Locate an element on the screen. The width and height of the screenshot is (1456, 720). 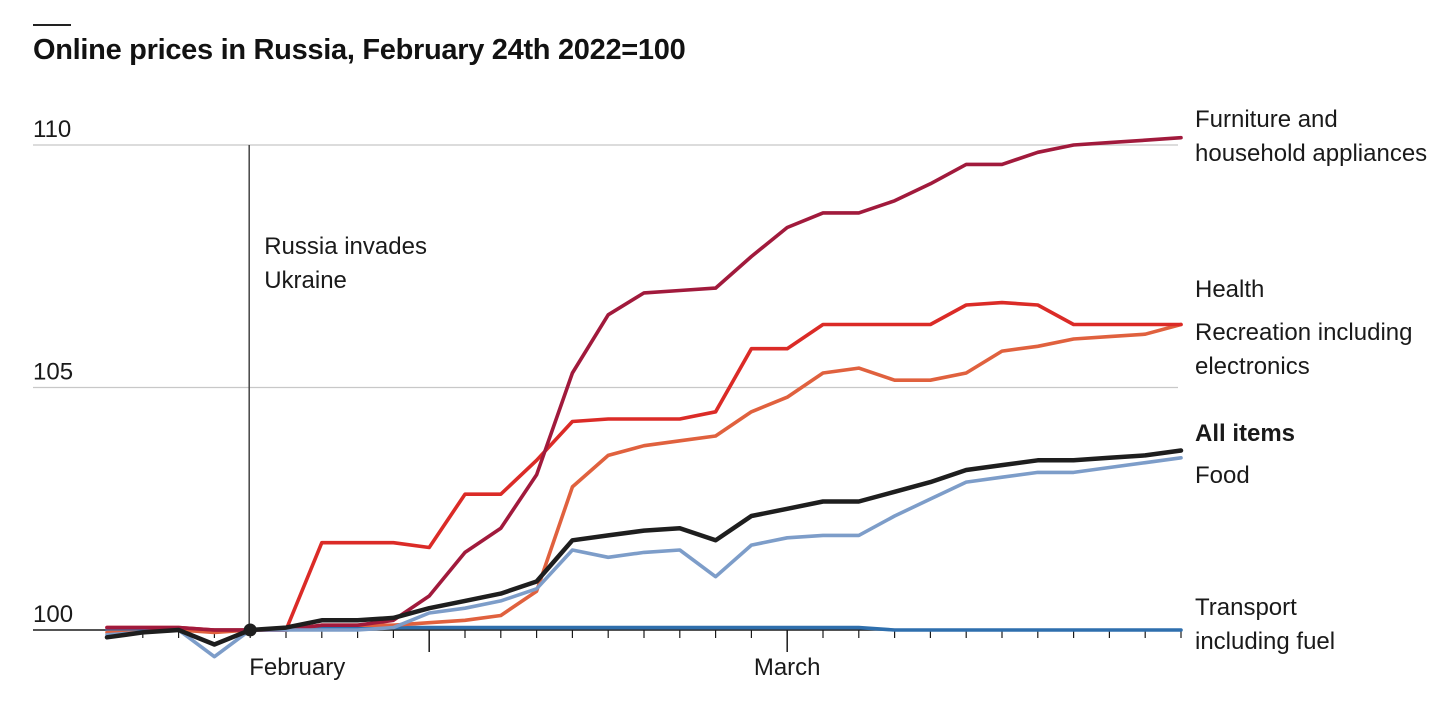
series-label-recreation: electronics is located at coordinates (1252, 366).